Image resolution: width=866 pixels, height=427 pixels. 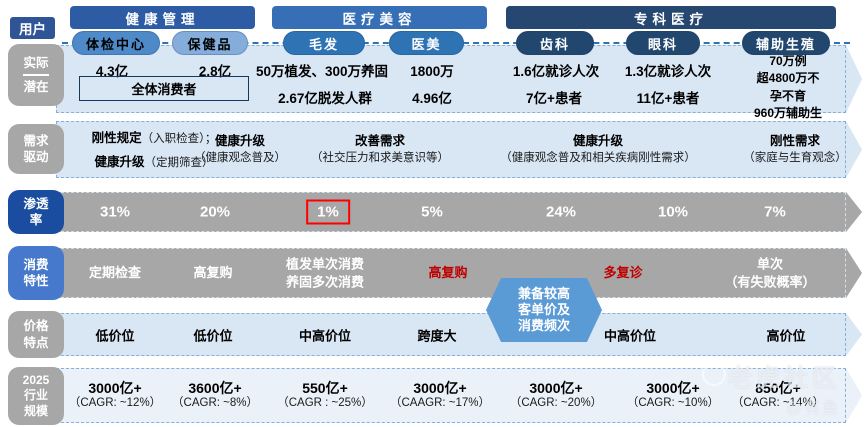 I want to click on band-scale-background, so click(x=459, y=395).